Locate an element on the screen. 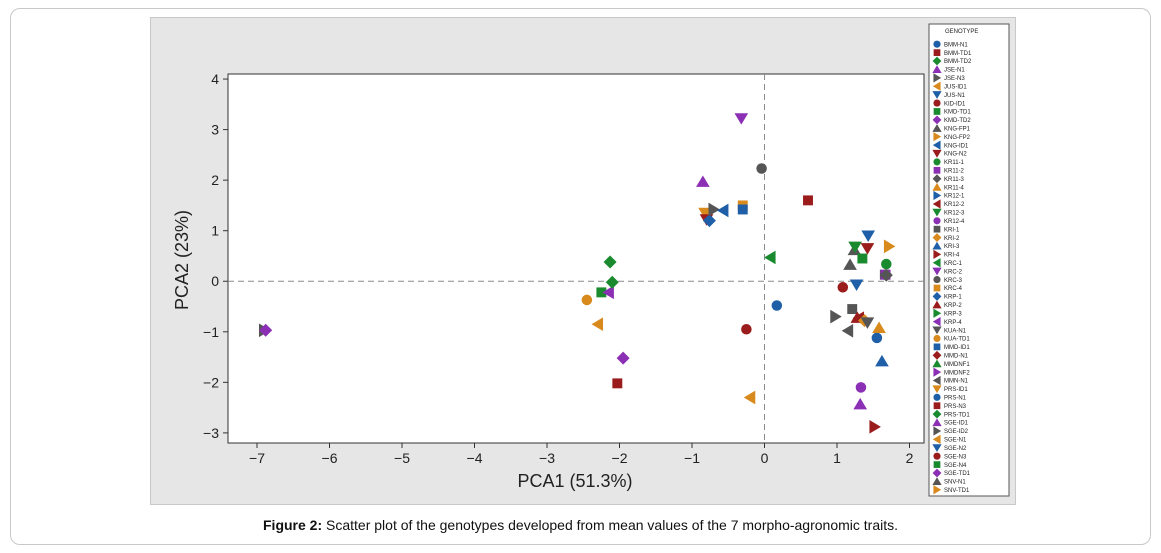 This screenshot has width=1161, height=553. y-axis-title: PCA2 (23%) is located at coordinates (182, 260).